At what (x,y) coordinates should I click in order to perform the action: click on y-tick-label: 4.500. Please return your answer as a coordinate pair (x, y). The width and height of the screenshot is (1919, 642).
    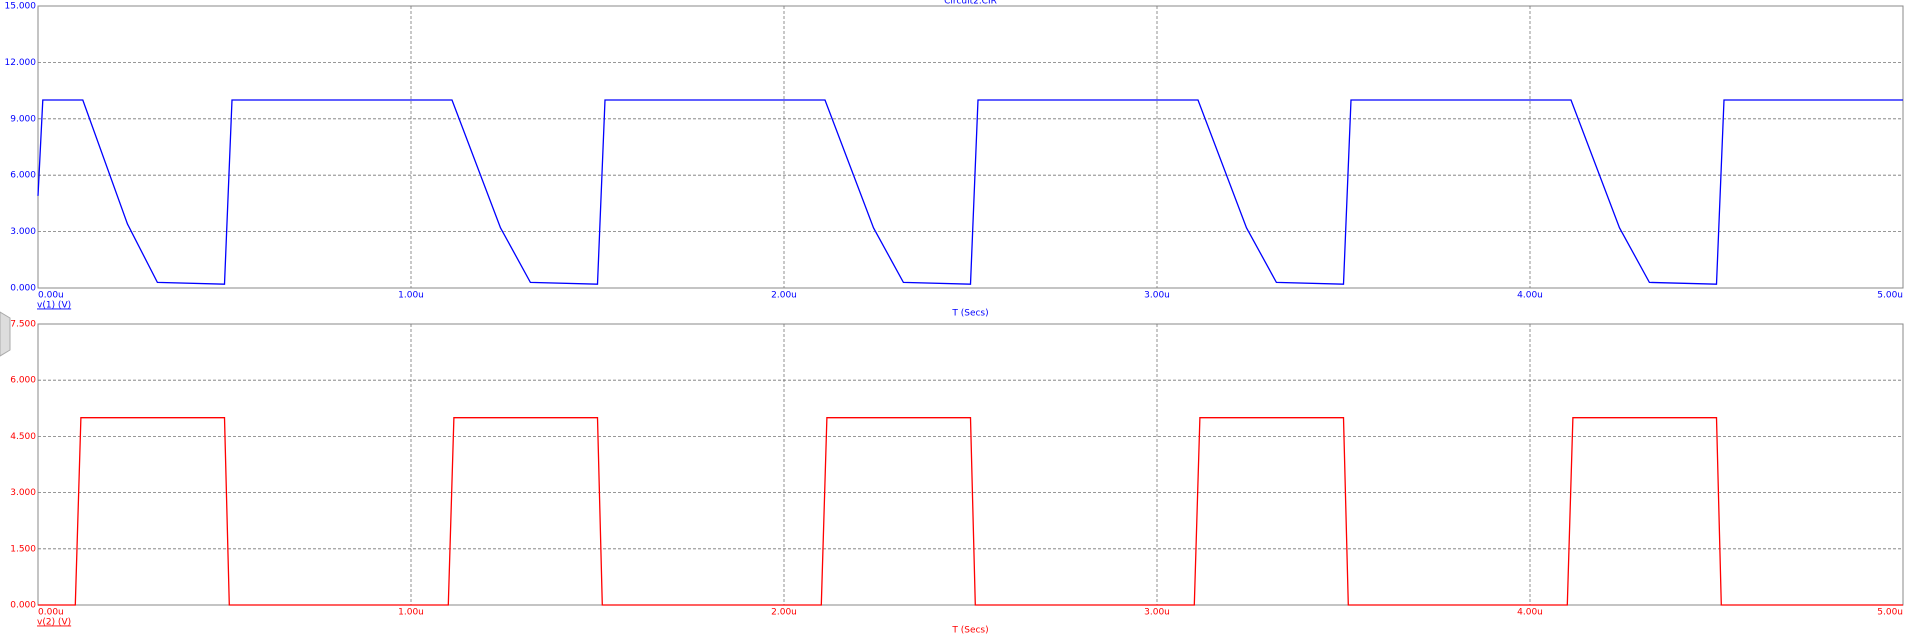
    Looking at the image, I should click on (23, 437).